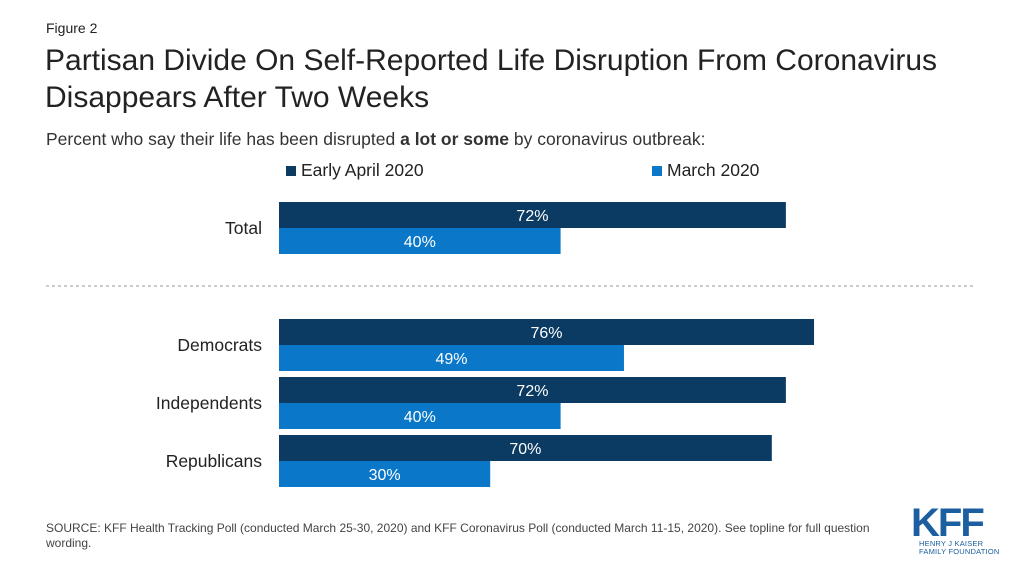 Image resolution: width=1024 pixels, height=576 pixels. I want to click on data-label-independents-early-april: 72%, so click(532, 391).